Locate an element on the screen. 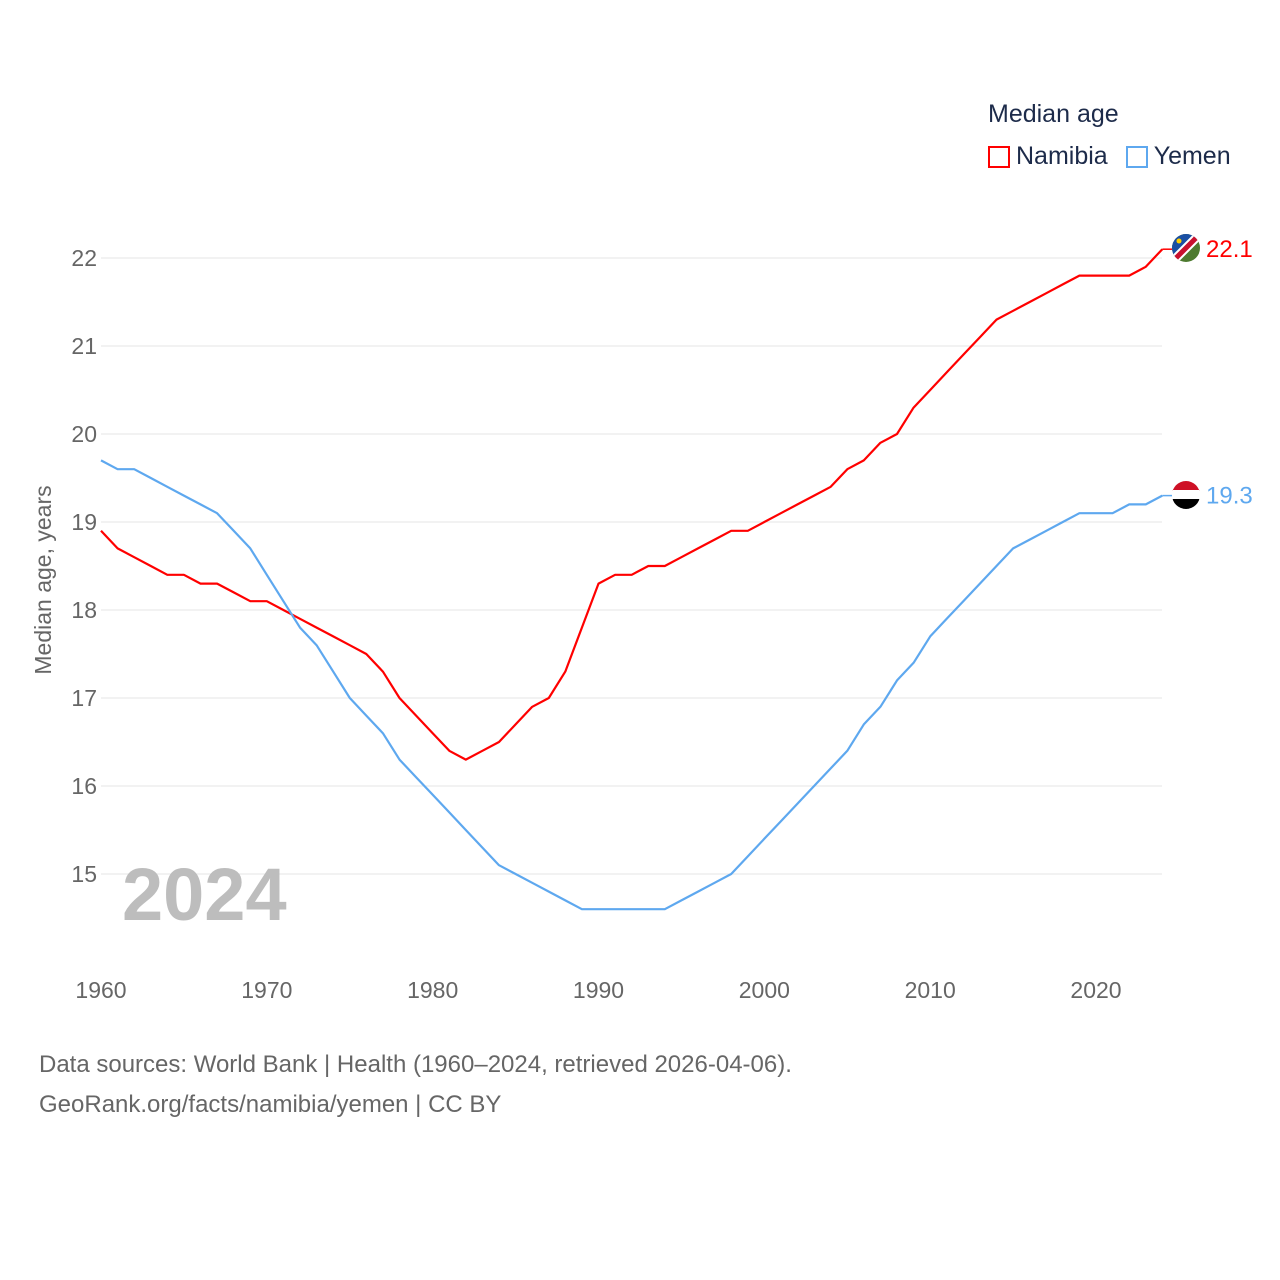 The image size is (1280, 1280). y-tick-label: 16 is located at coordinates (84, 786).